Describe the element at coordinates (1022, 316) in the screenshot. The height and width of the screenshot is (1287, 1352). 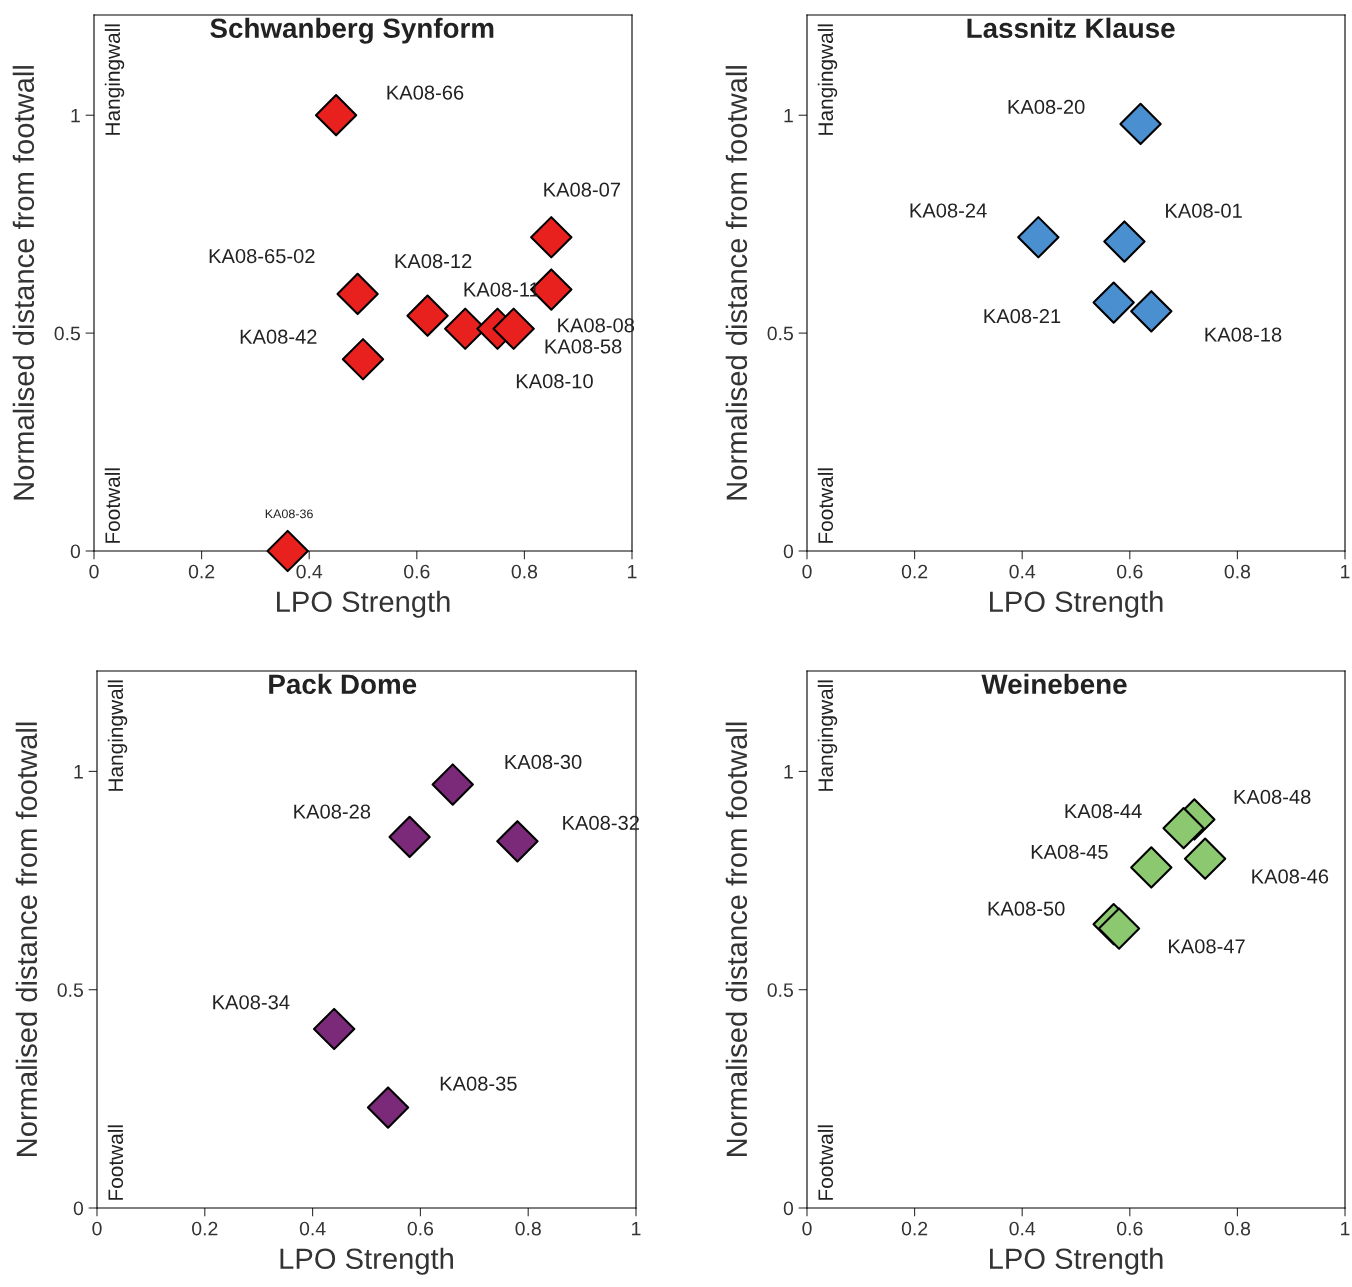
I see `annotation: KA08-21` at that location.